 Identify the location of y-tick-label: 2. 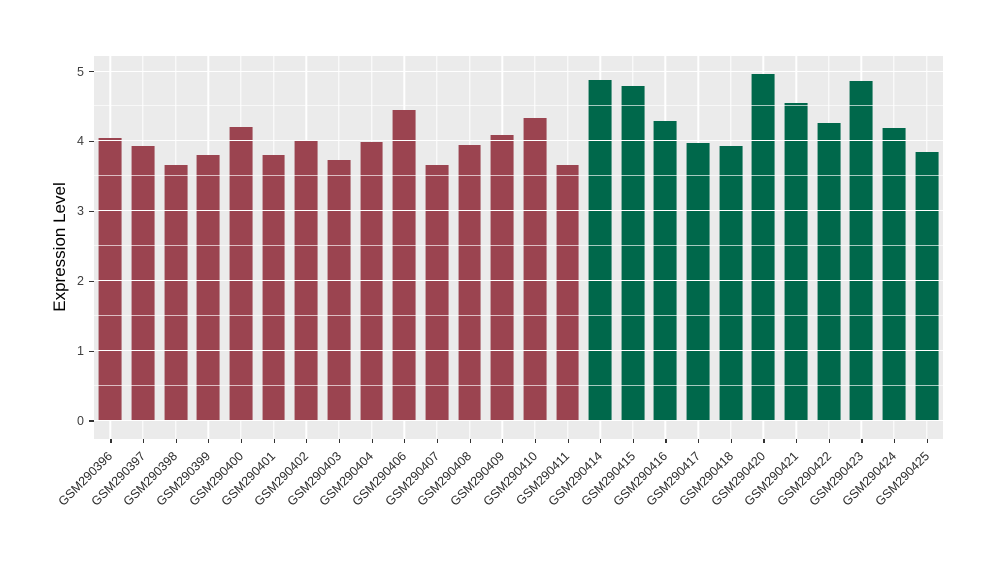
(80, 281).